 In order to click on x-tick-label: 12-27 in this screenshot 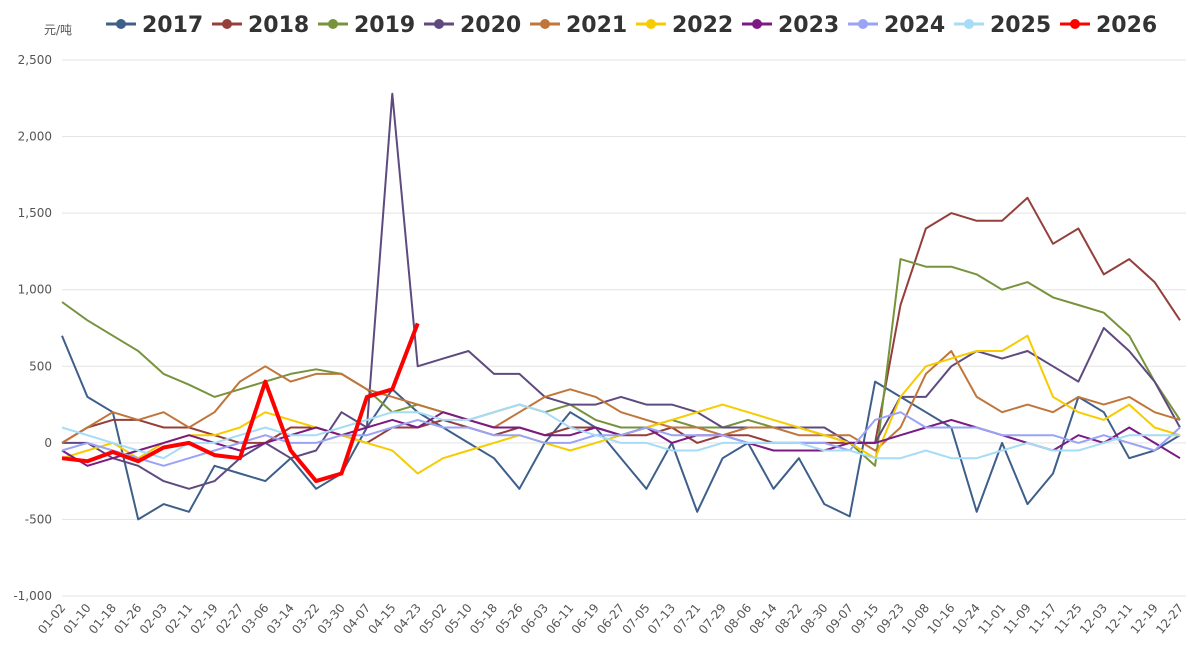, I will do `click(1169, 619)`.